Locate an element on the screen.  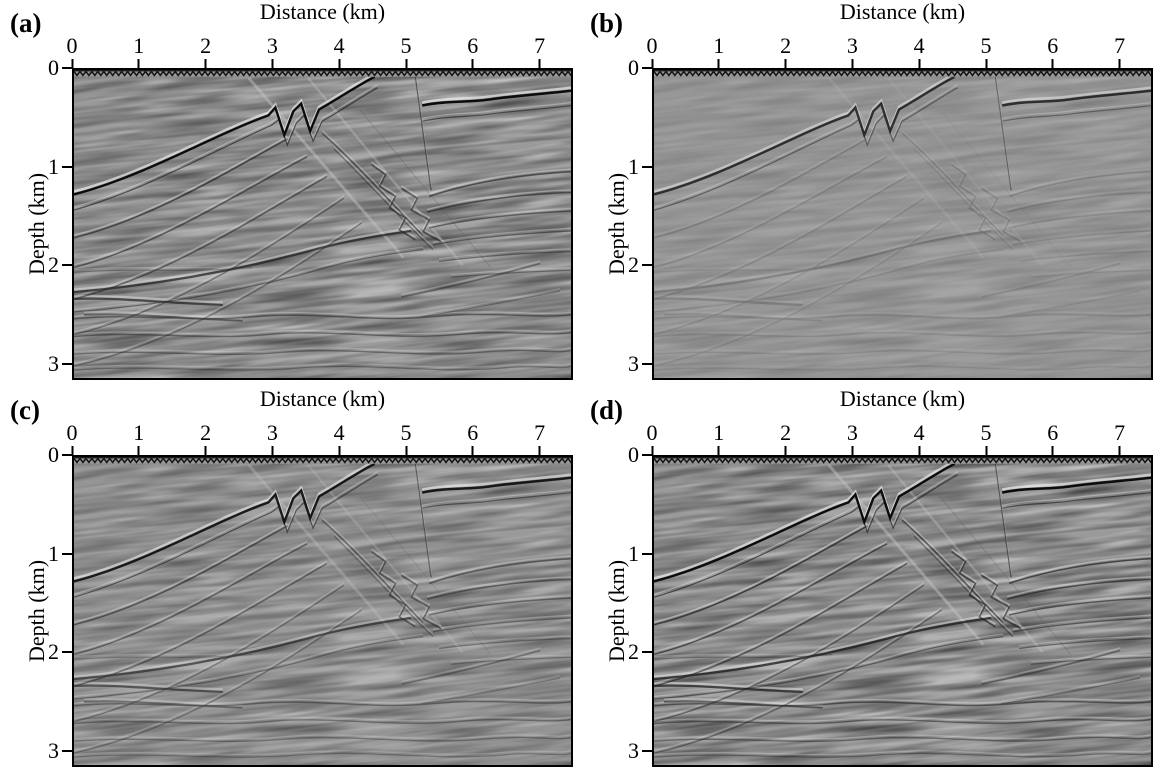
panel-d-x-ticks: 0 1 2 3 4 5 6 7 is located at coordinates (900, 432).